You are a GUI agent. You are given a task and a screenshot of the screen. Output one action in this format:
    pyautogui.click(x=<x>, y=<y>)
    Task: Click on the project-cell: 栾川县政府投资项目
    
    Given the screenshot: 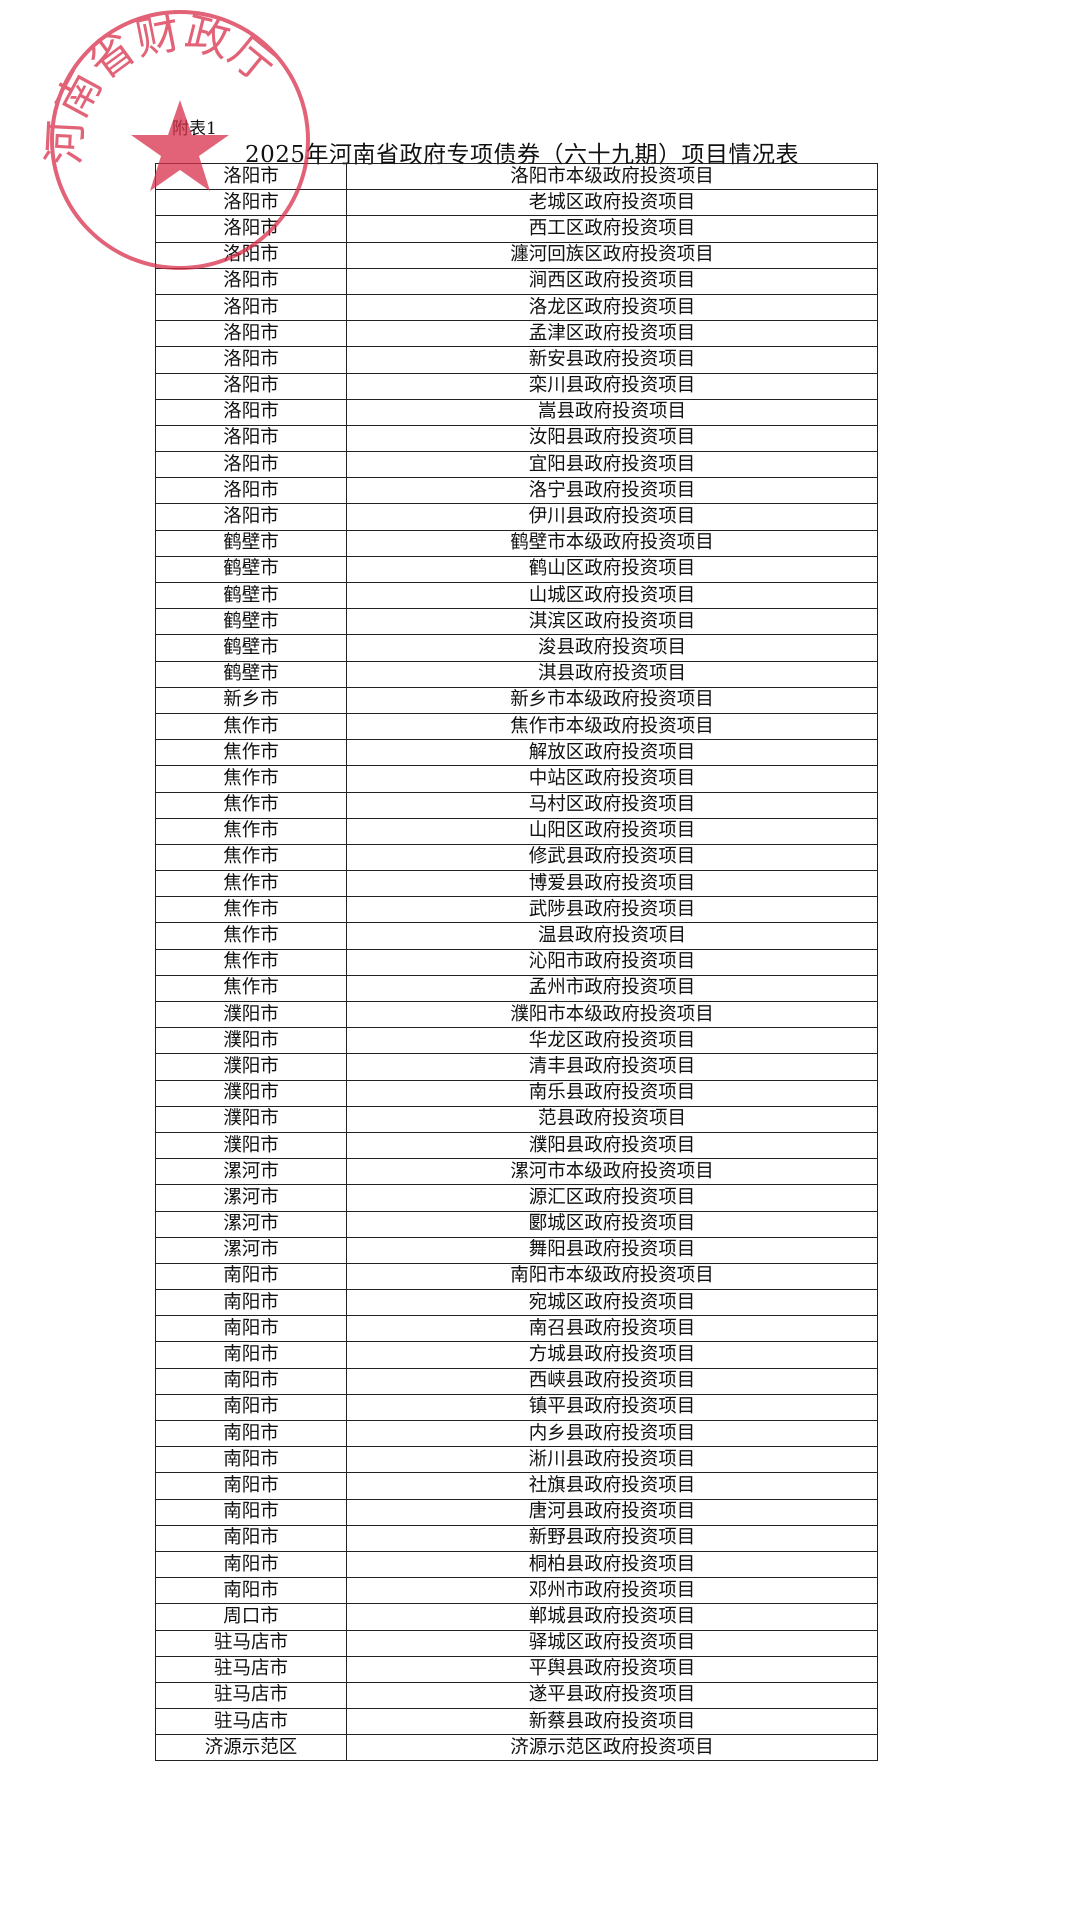 What is the action you would take?
    pyautogui.click(x=612, y=386)
    